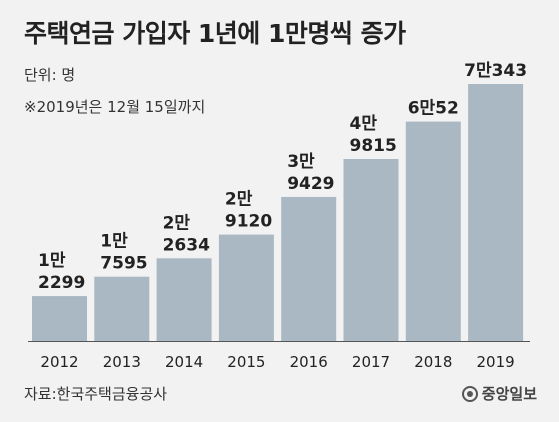 Image resolution: width=559 pixels, height=422 pixels. What do you see at coordinates (433, 231) in the screenshot?
I see `bar-2018` at bounding box center [433, 231].